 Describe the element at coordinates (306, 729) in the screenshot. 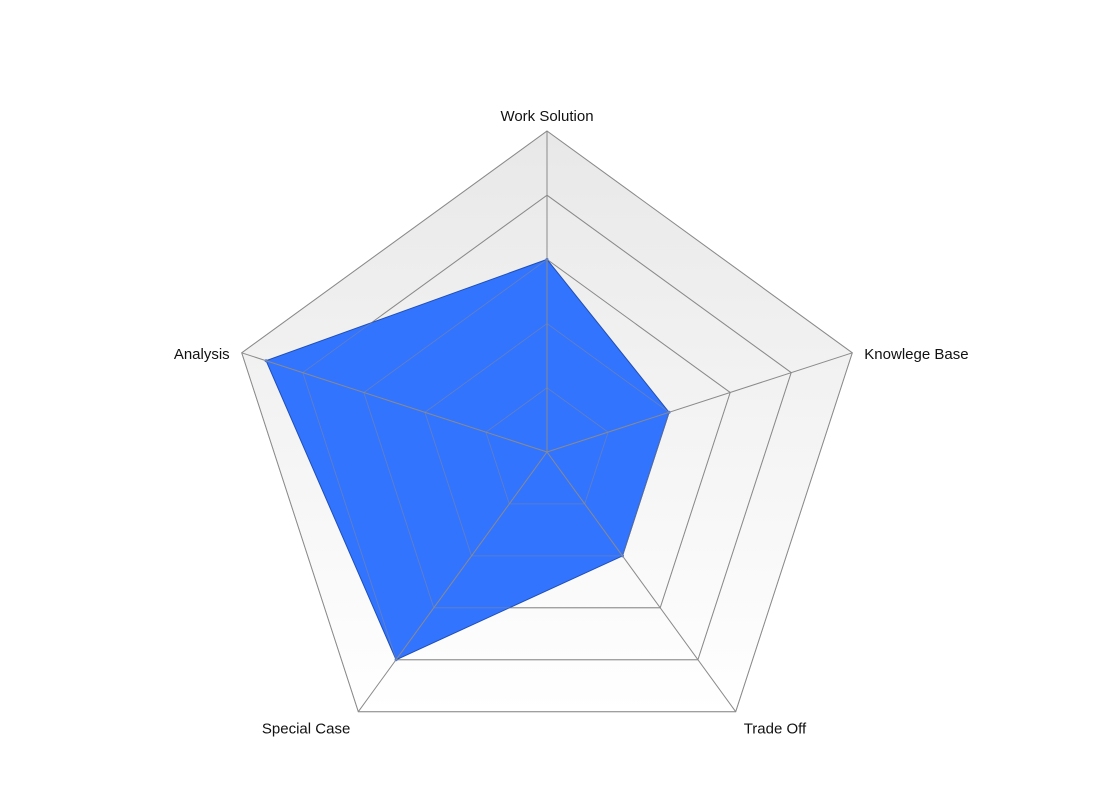

I see `axis-label-special-case: Special Case` at that location.